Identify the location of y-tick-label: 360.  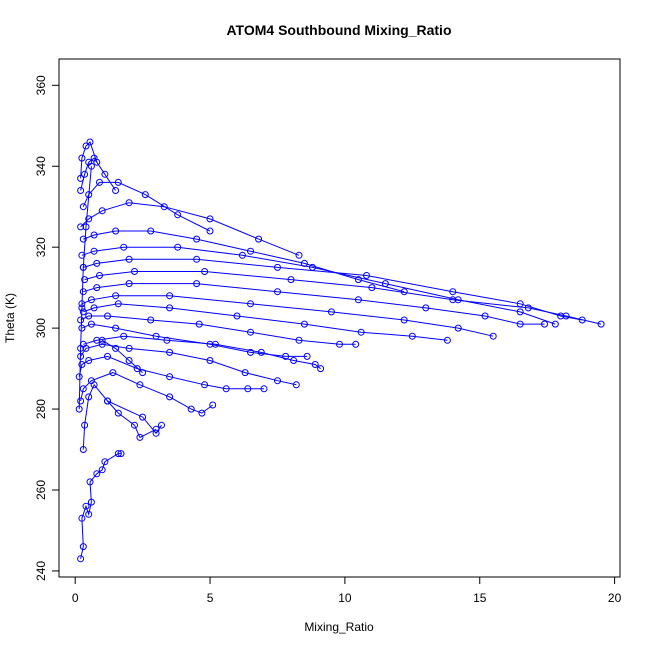
(41, 85).